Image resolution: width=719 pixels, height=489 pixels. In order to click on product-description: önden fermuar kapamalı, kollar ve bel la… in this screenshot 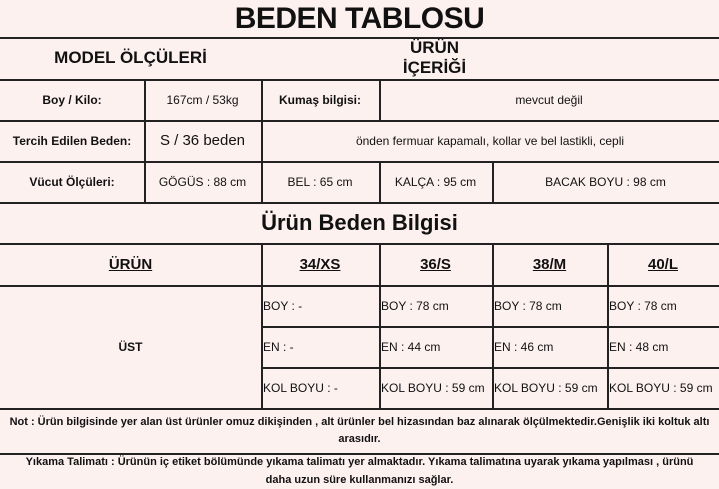, I will do `click(490, 140)`.